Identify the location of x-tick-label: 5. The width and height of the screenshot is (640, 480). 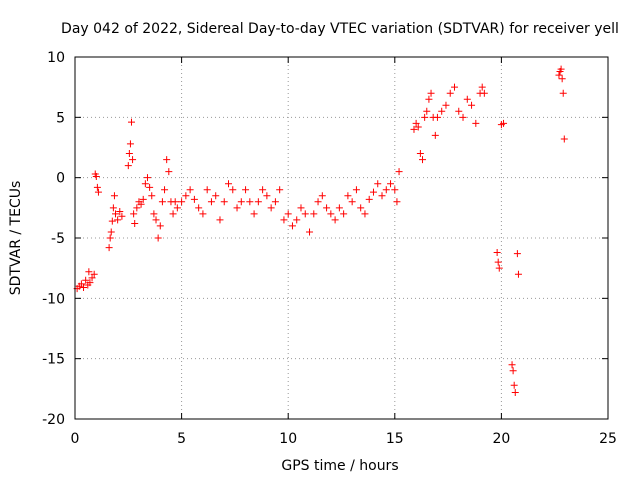
(181, 439).